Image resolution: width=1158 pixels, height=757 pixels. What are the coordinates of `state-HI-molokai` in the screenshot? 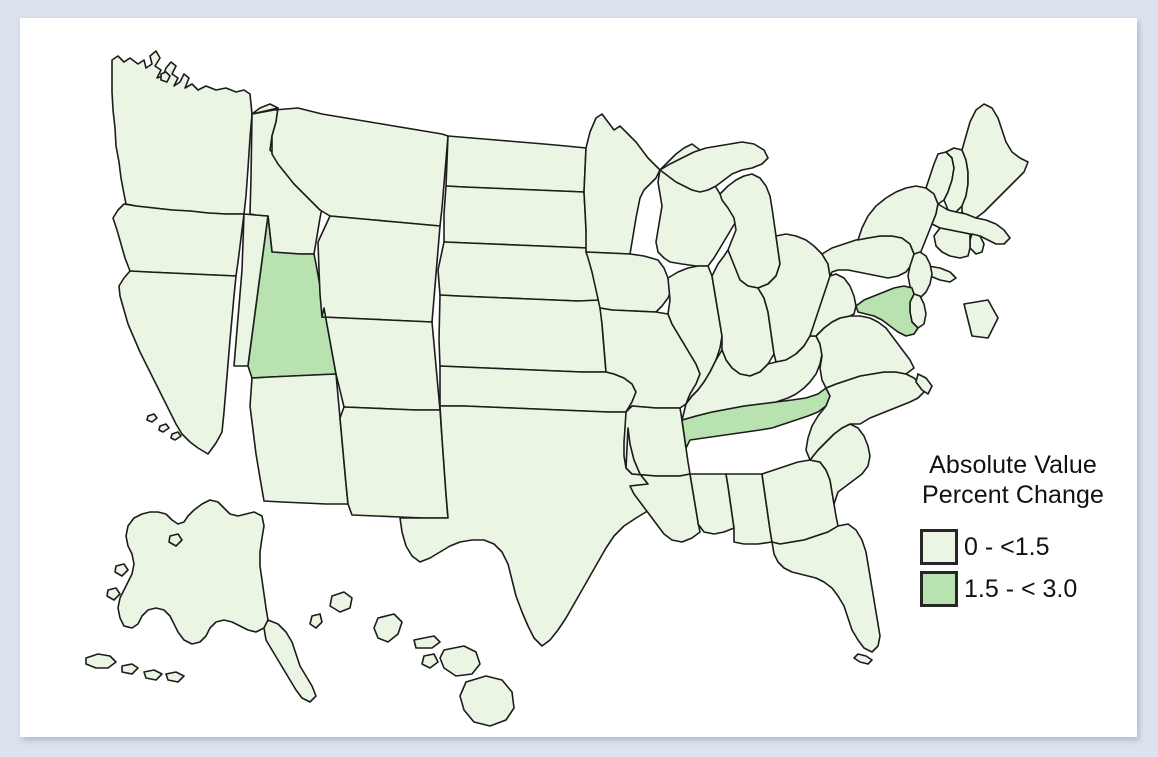 It's located at (427, 642).